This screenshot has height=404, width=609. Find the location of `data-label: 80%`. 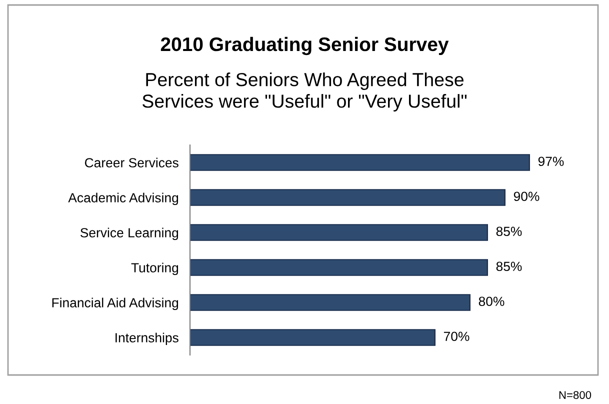

data-label: 80% is located at coordinates (491, 301).